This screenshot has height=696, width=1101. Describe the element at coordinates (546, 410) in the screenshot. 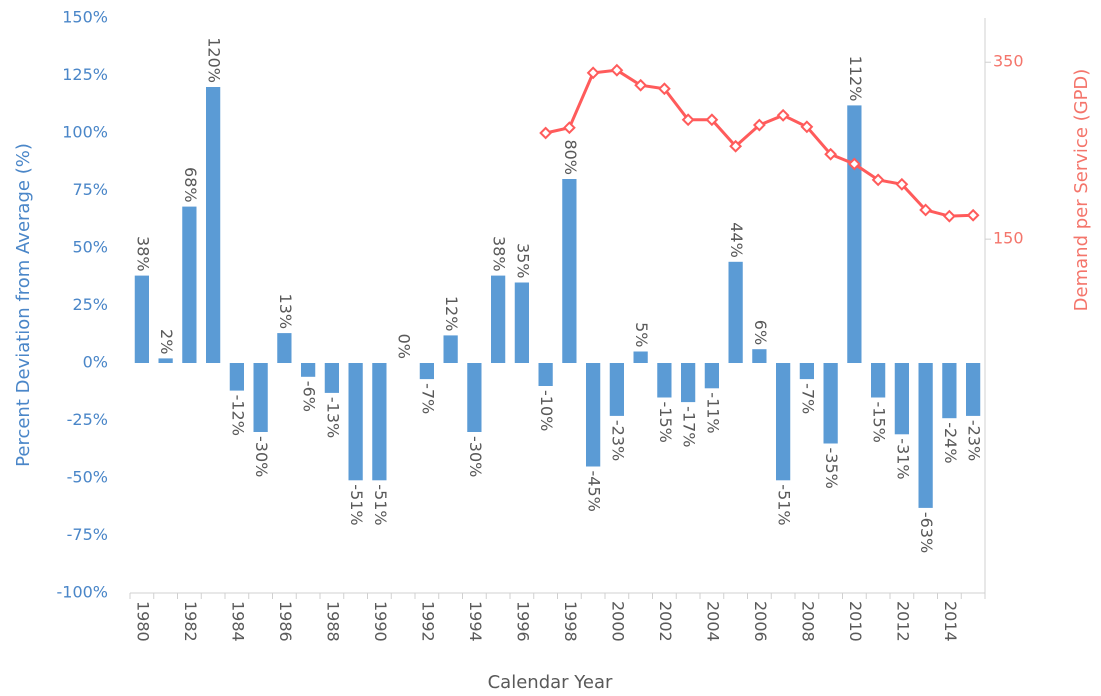

I see `data-label: -10%` at that location.